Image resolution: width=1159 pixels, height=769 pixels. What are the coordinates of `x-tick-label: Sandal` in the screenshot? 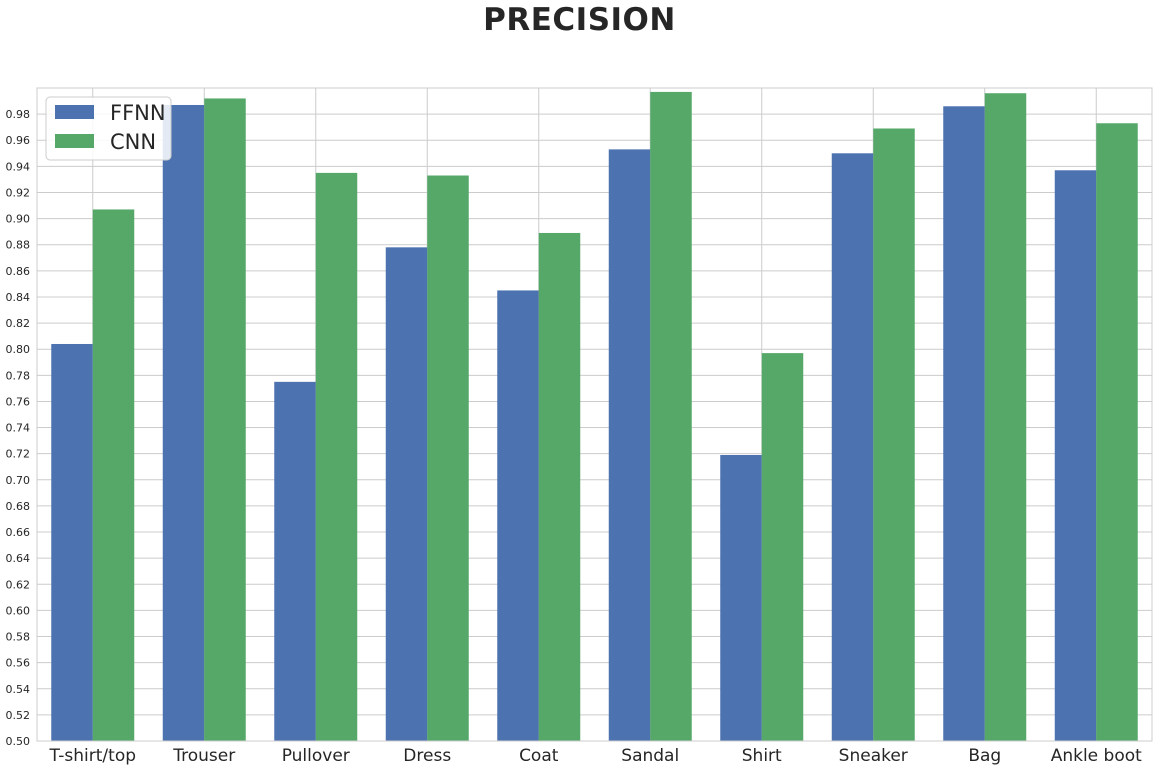 It's located at (650, 756).